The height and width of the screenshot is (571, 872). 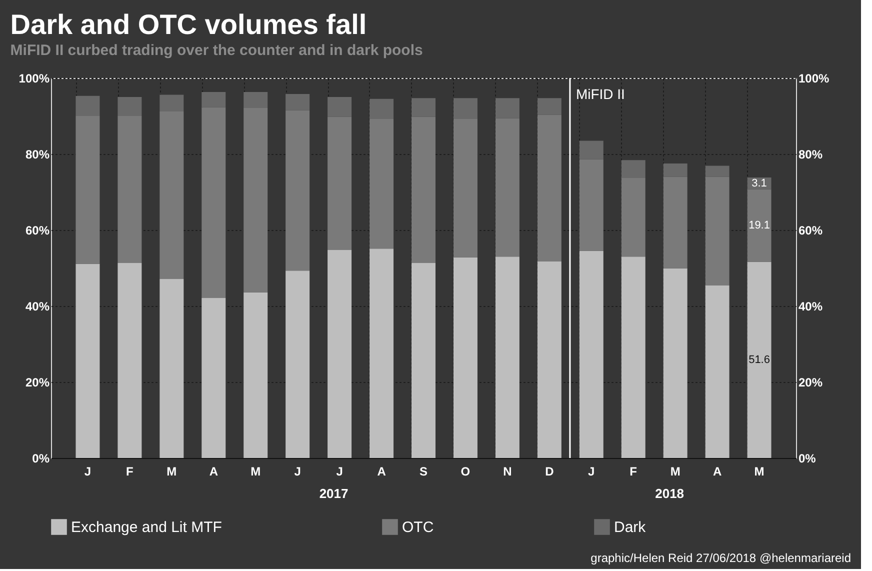 I want to click on y2-tick-label: 60%, so click(x=810, y=231).